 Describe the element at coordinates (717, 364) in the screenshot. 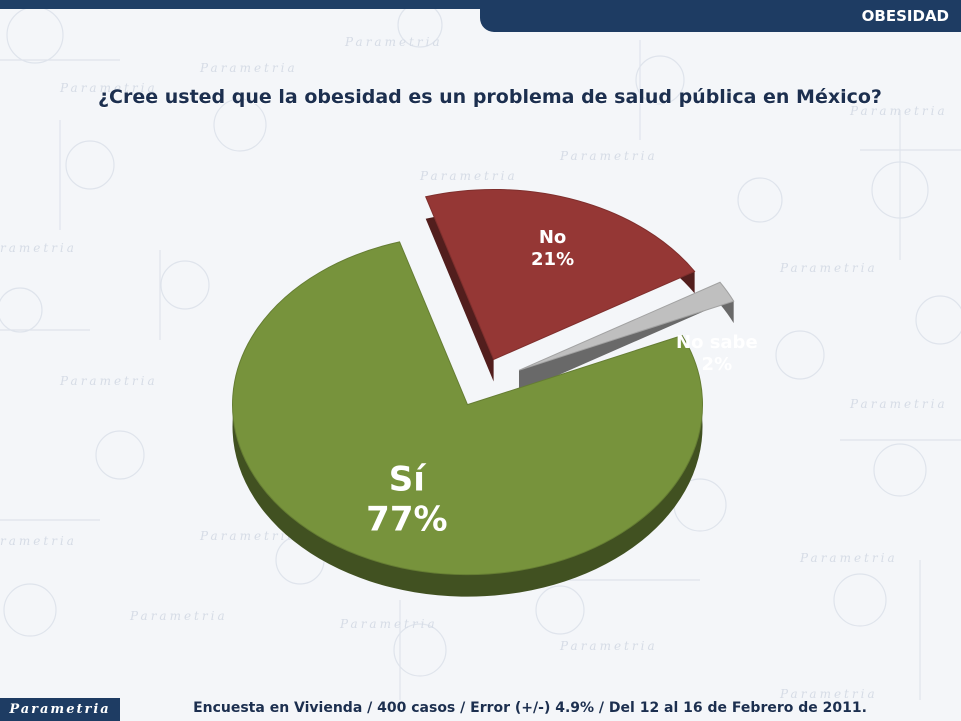

I see `slice-value-label-no-sabe: 2%` at that location.